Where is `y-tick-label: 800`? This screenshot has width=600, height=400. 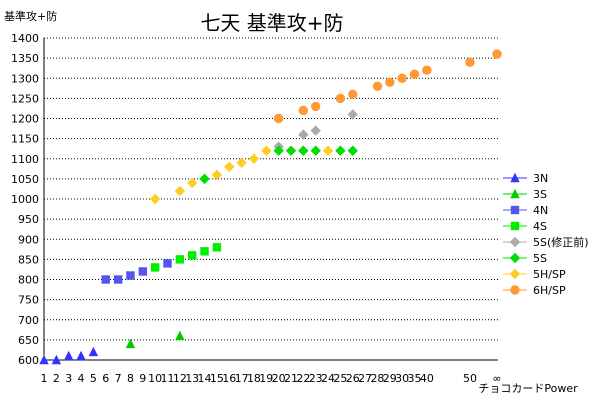
y-tick-label: 800 is located at coordinates (28, 280).